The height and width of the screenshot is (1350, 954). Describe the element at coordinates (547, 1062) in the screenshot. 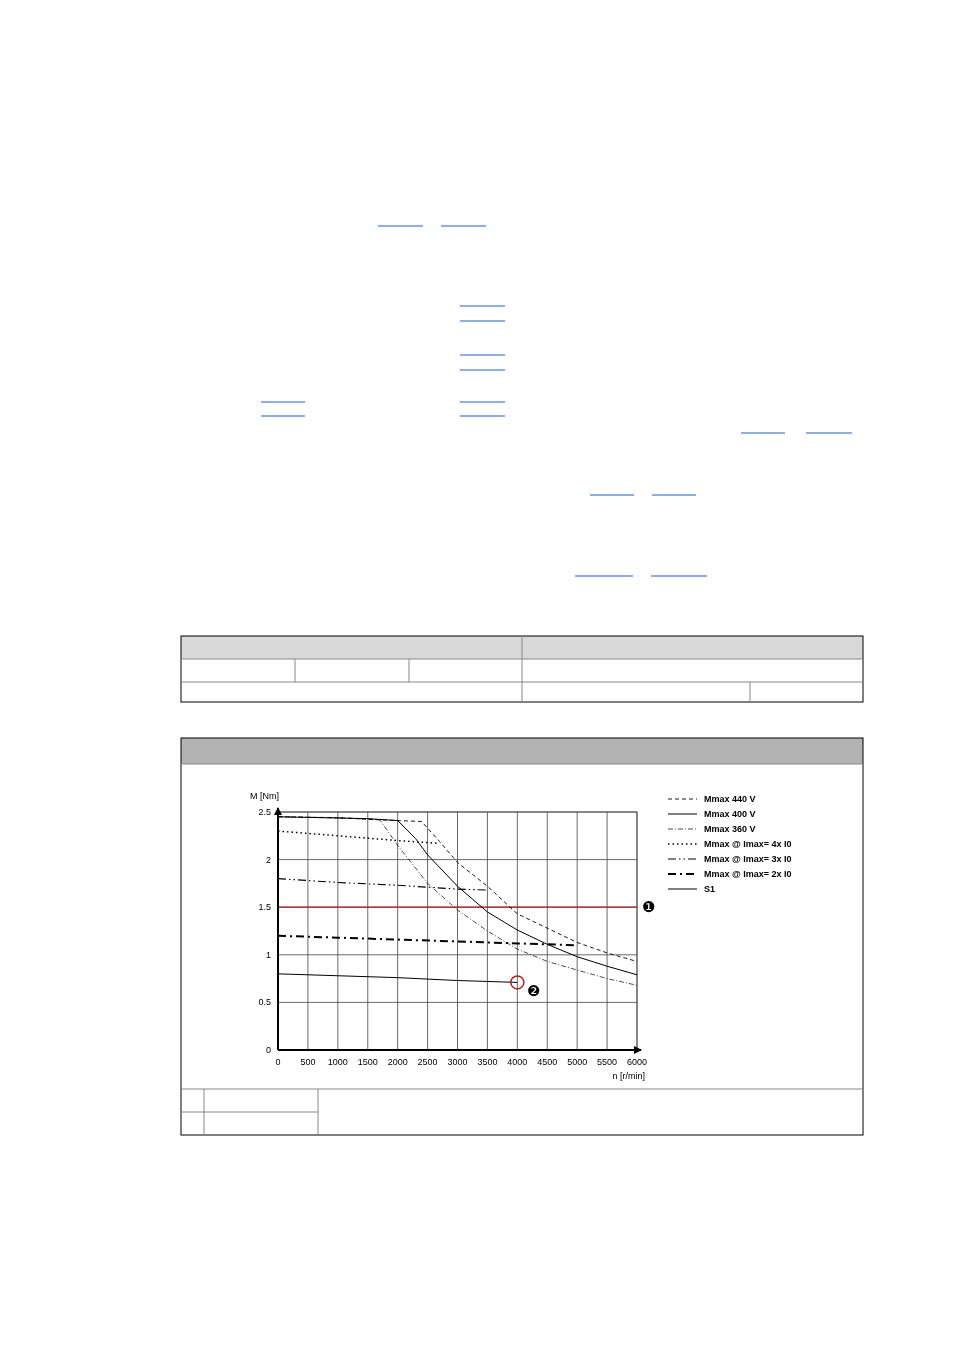

I see `x-tick-label: 4500` at that location.